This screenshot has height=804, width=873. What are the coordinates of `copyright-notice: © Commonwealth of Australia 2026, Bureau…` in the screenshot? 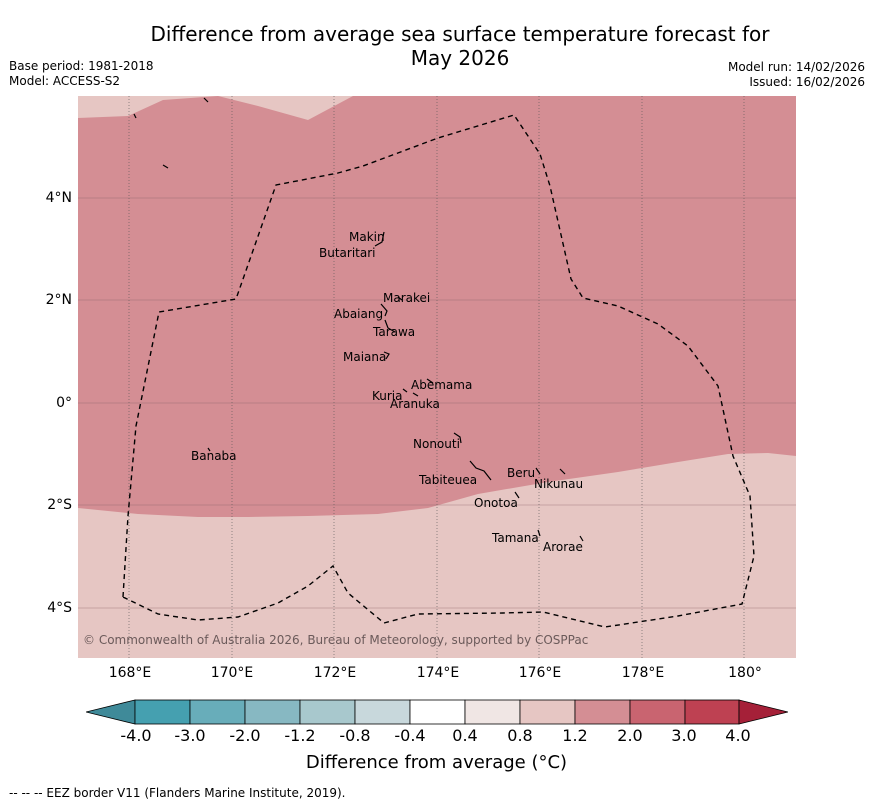 It's located at (335, 640).